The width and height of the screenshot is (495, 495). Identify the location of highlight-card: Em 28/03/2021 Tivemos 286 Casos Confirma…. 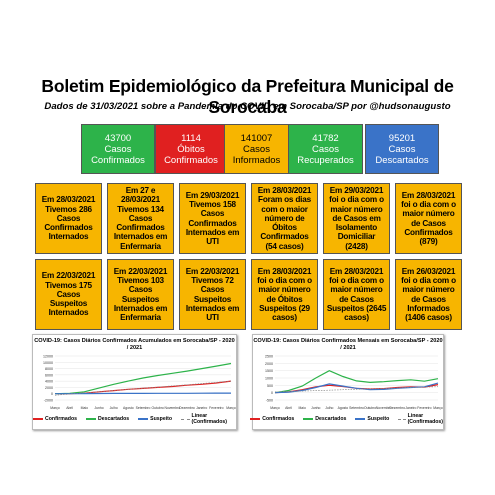
(68, 218).